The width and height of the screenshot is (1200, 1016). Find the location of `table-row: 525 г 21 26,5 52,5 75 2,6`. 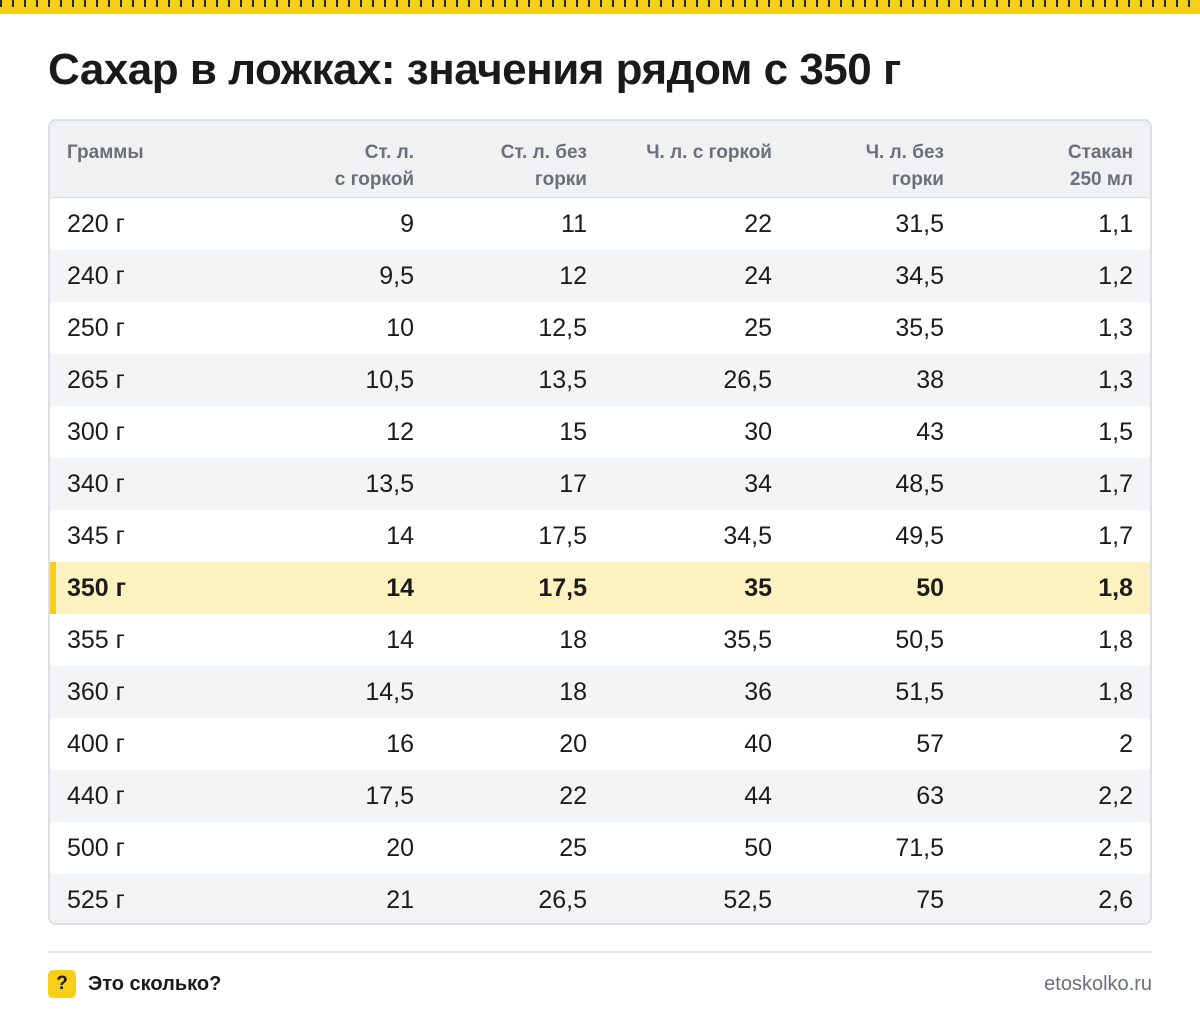

table-row: 525 г 21 26,5 52,5 75 2,6 is located at coordinates (600, 898).